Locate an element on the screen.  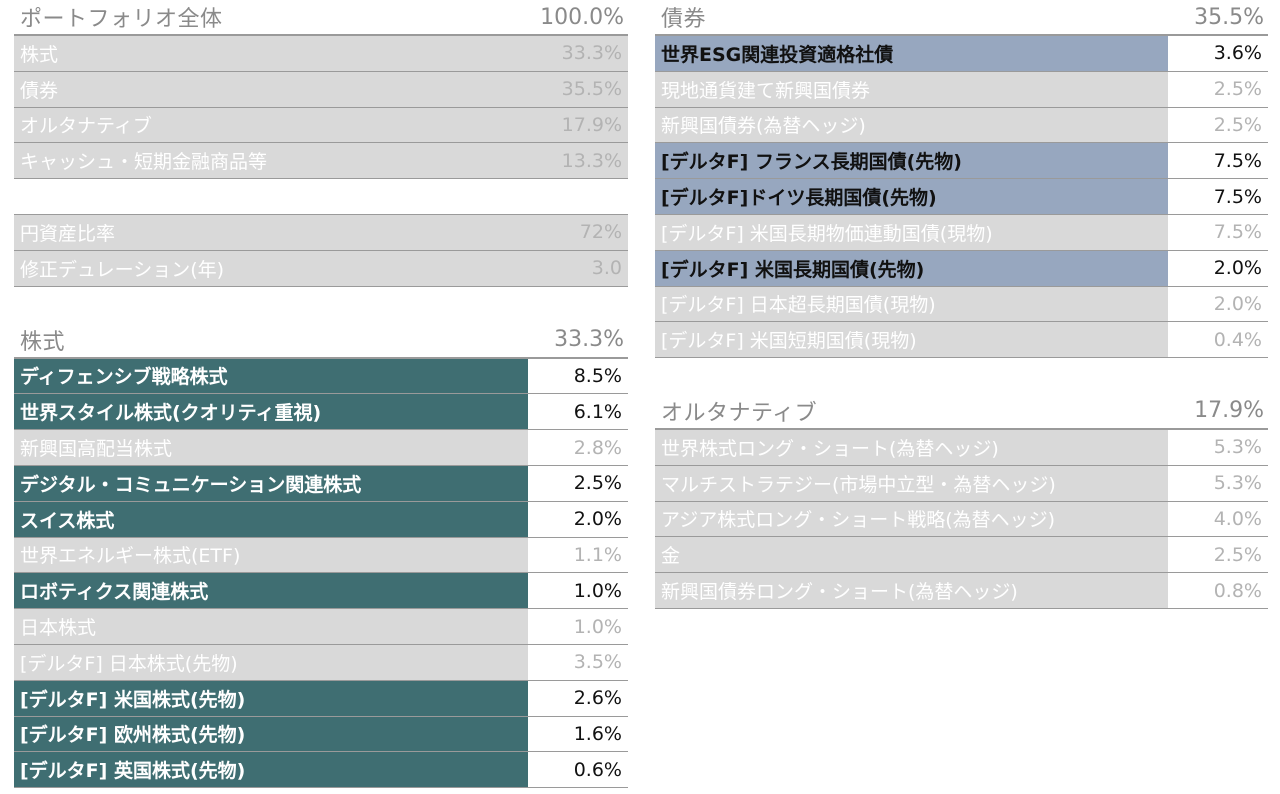
row-value: 0.8% is located at coordinates (1218, 590).